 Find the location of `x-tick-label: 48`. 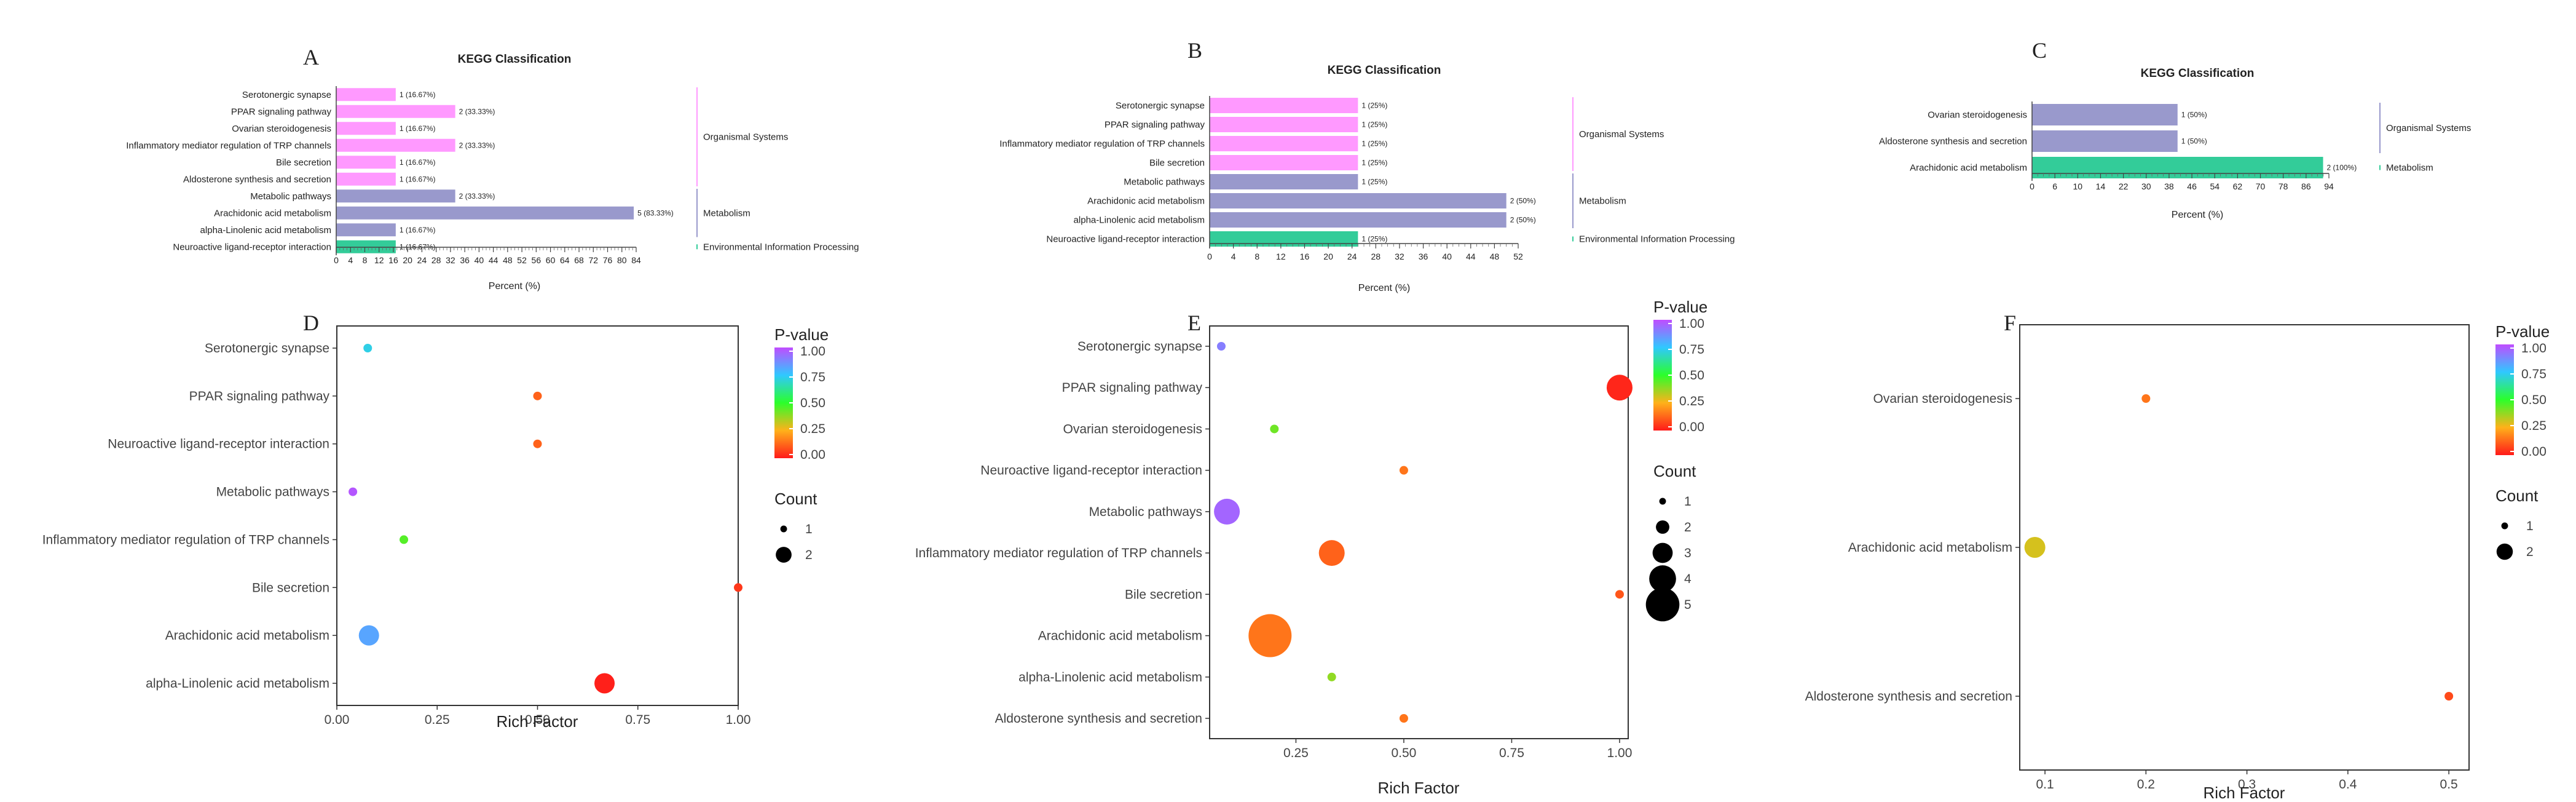

x-tick-label: 48 is located at coordinates (1495, 256).